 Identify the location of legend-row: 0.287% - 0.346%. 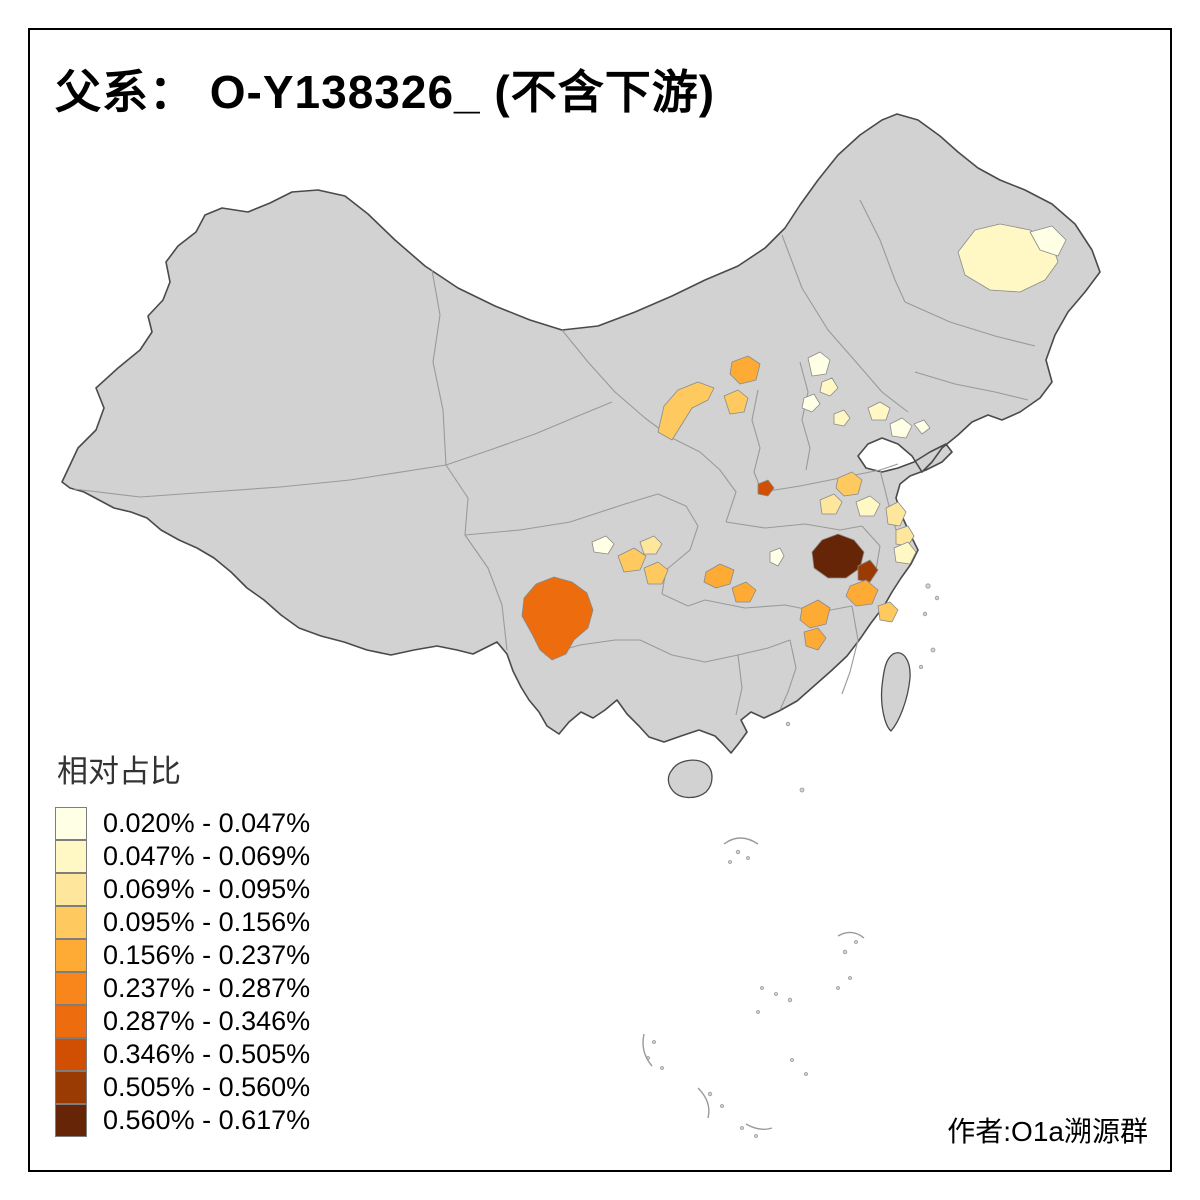
(182, 1021).